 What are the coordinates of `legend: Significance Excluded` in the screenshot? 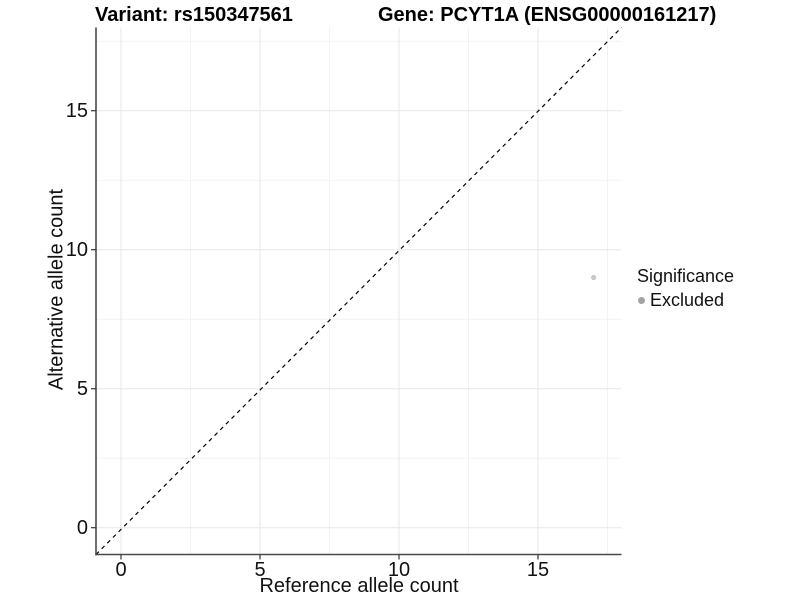 It's located at (685, 288).